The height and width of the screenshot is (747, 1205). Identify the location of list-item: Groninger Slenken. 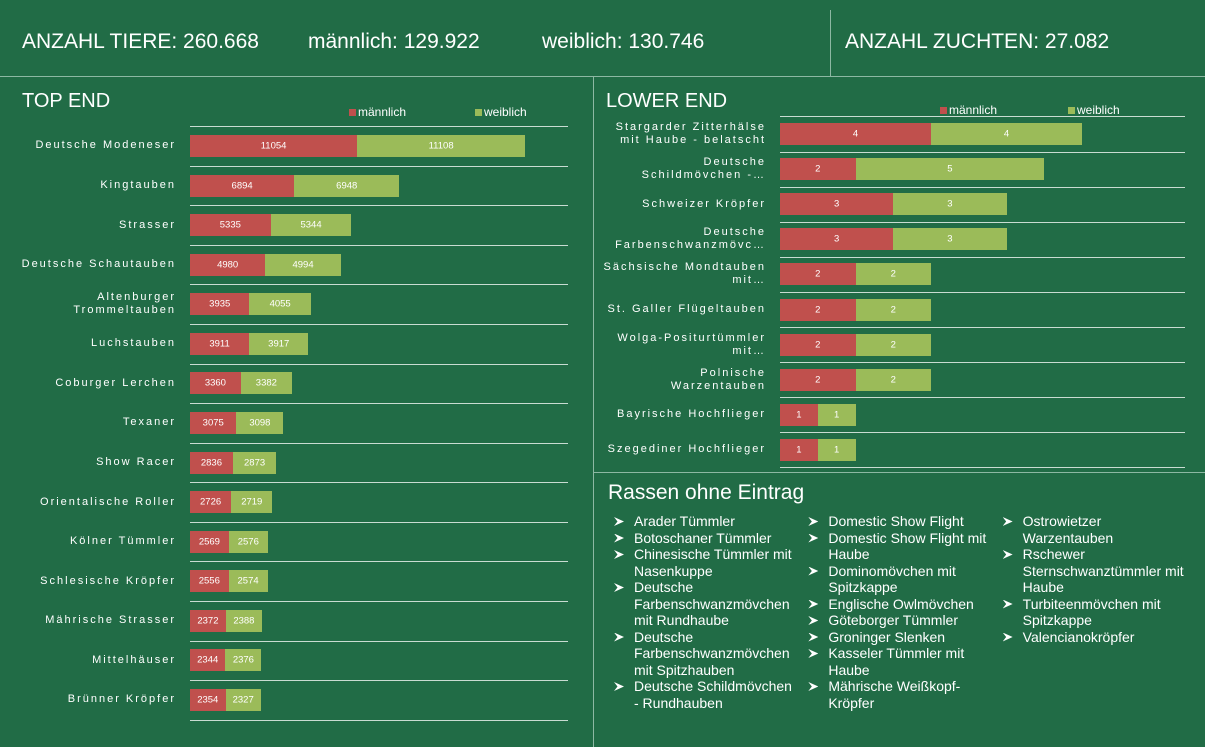
(899, 637).